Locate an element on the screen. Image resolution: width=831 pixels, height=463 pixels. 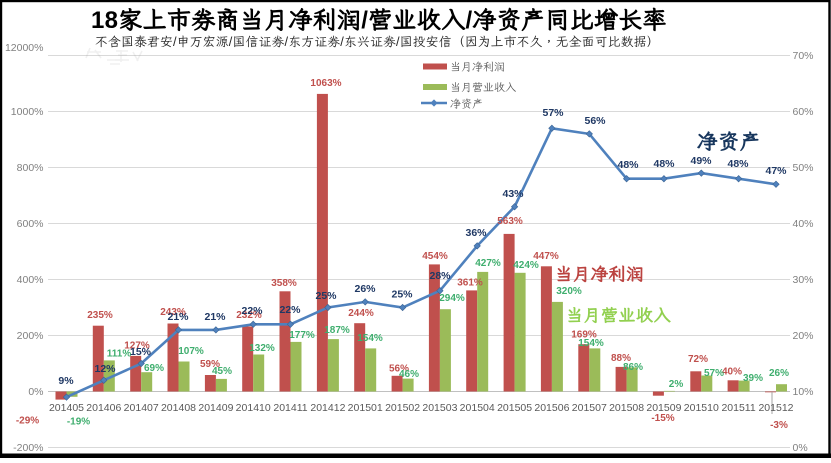
svg-text: 427% is located at coordinates (488, 263).